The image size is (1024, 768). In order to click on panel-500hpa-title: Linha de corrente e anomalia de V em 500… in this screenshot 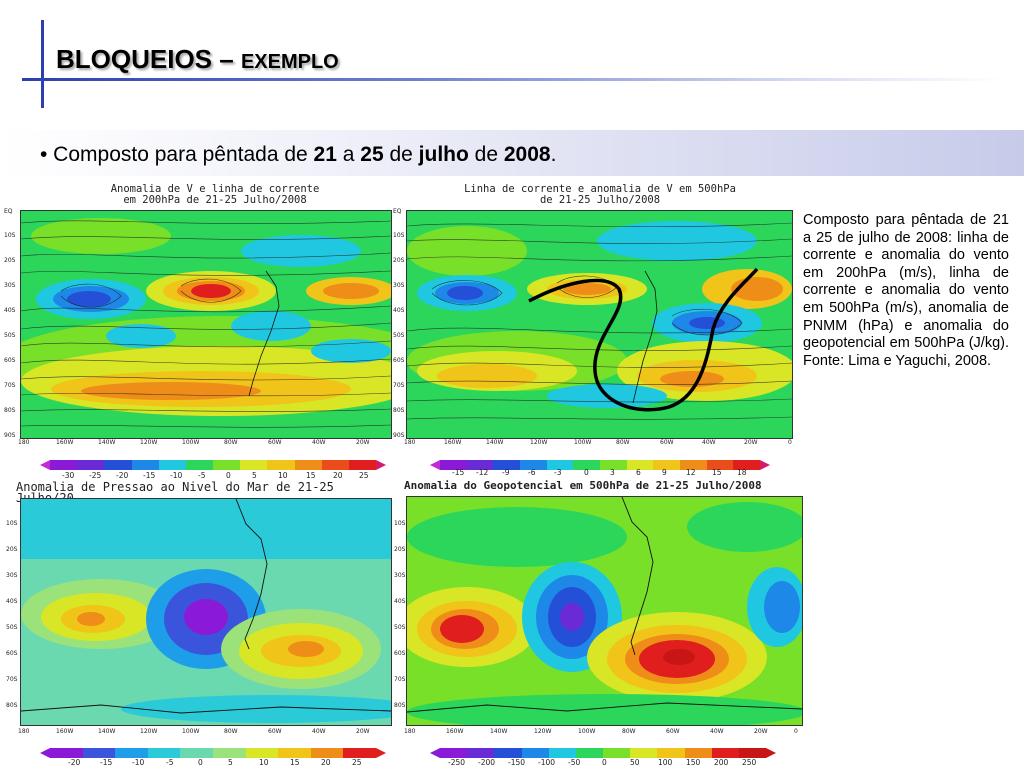, I will do `click(600, 195)`.